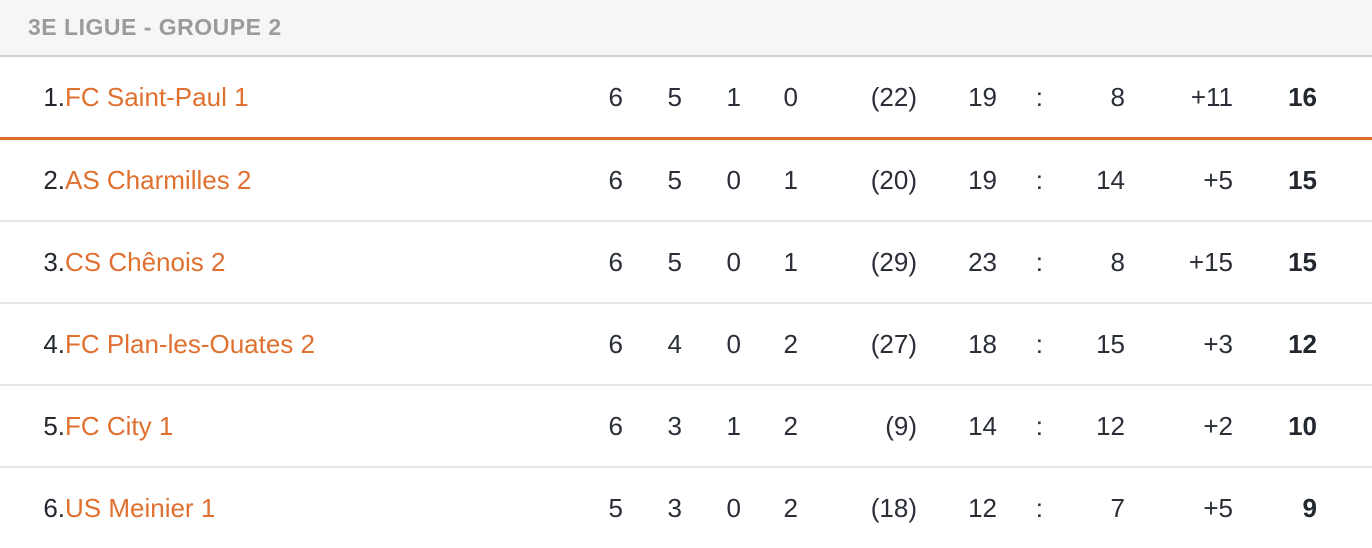 This screenshot has width=1372, height=548. Describe the element at coordinates (674, 343) in the screenshot. I see `wins-cell: 4` at that location.